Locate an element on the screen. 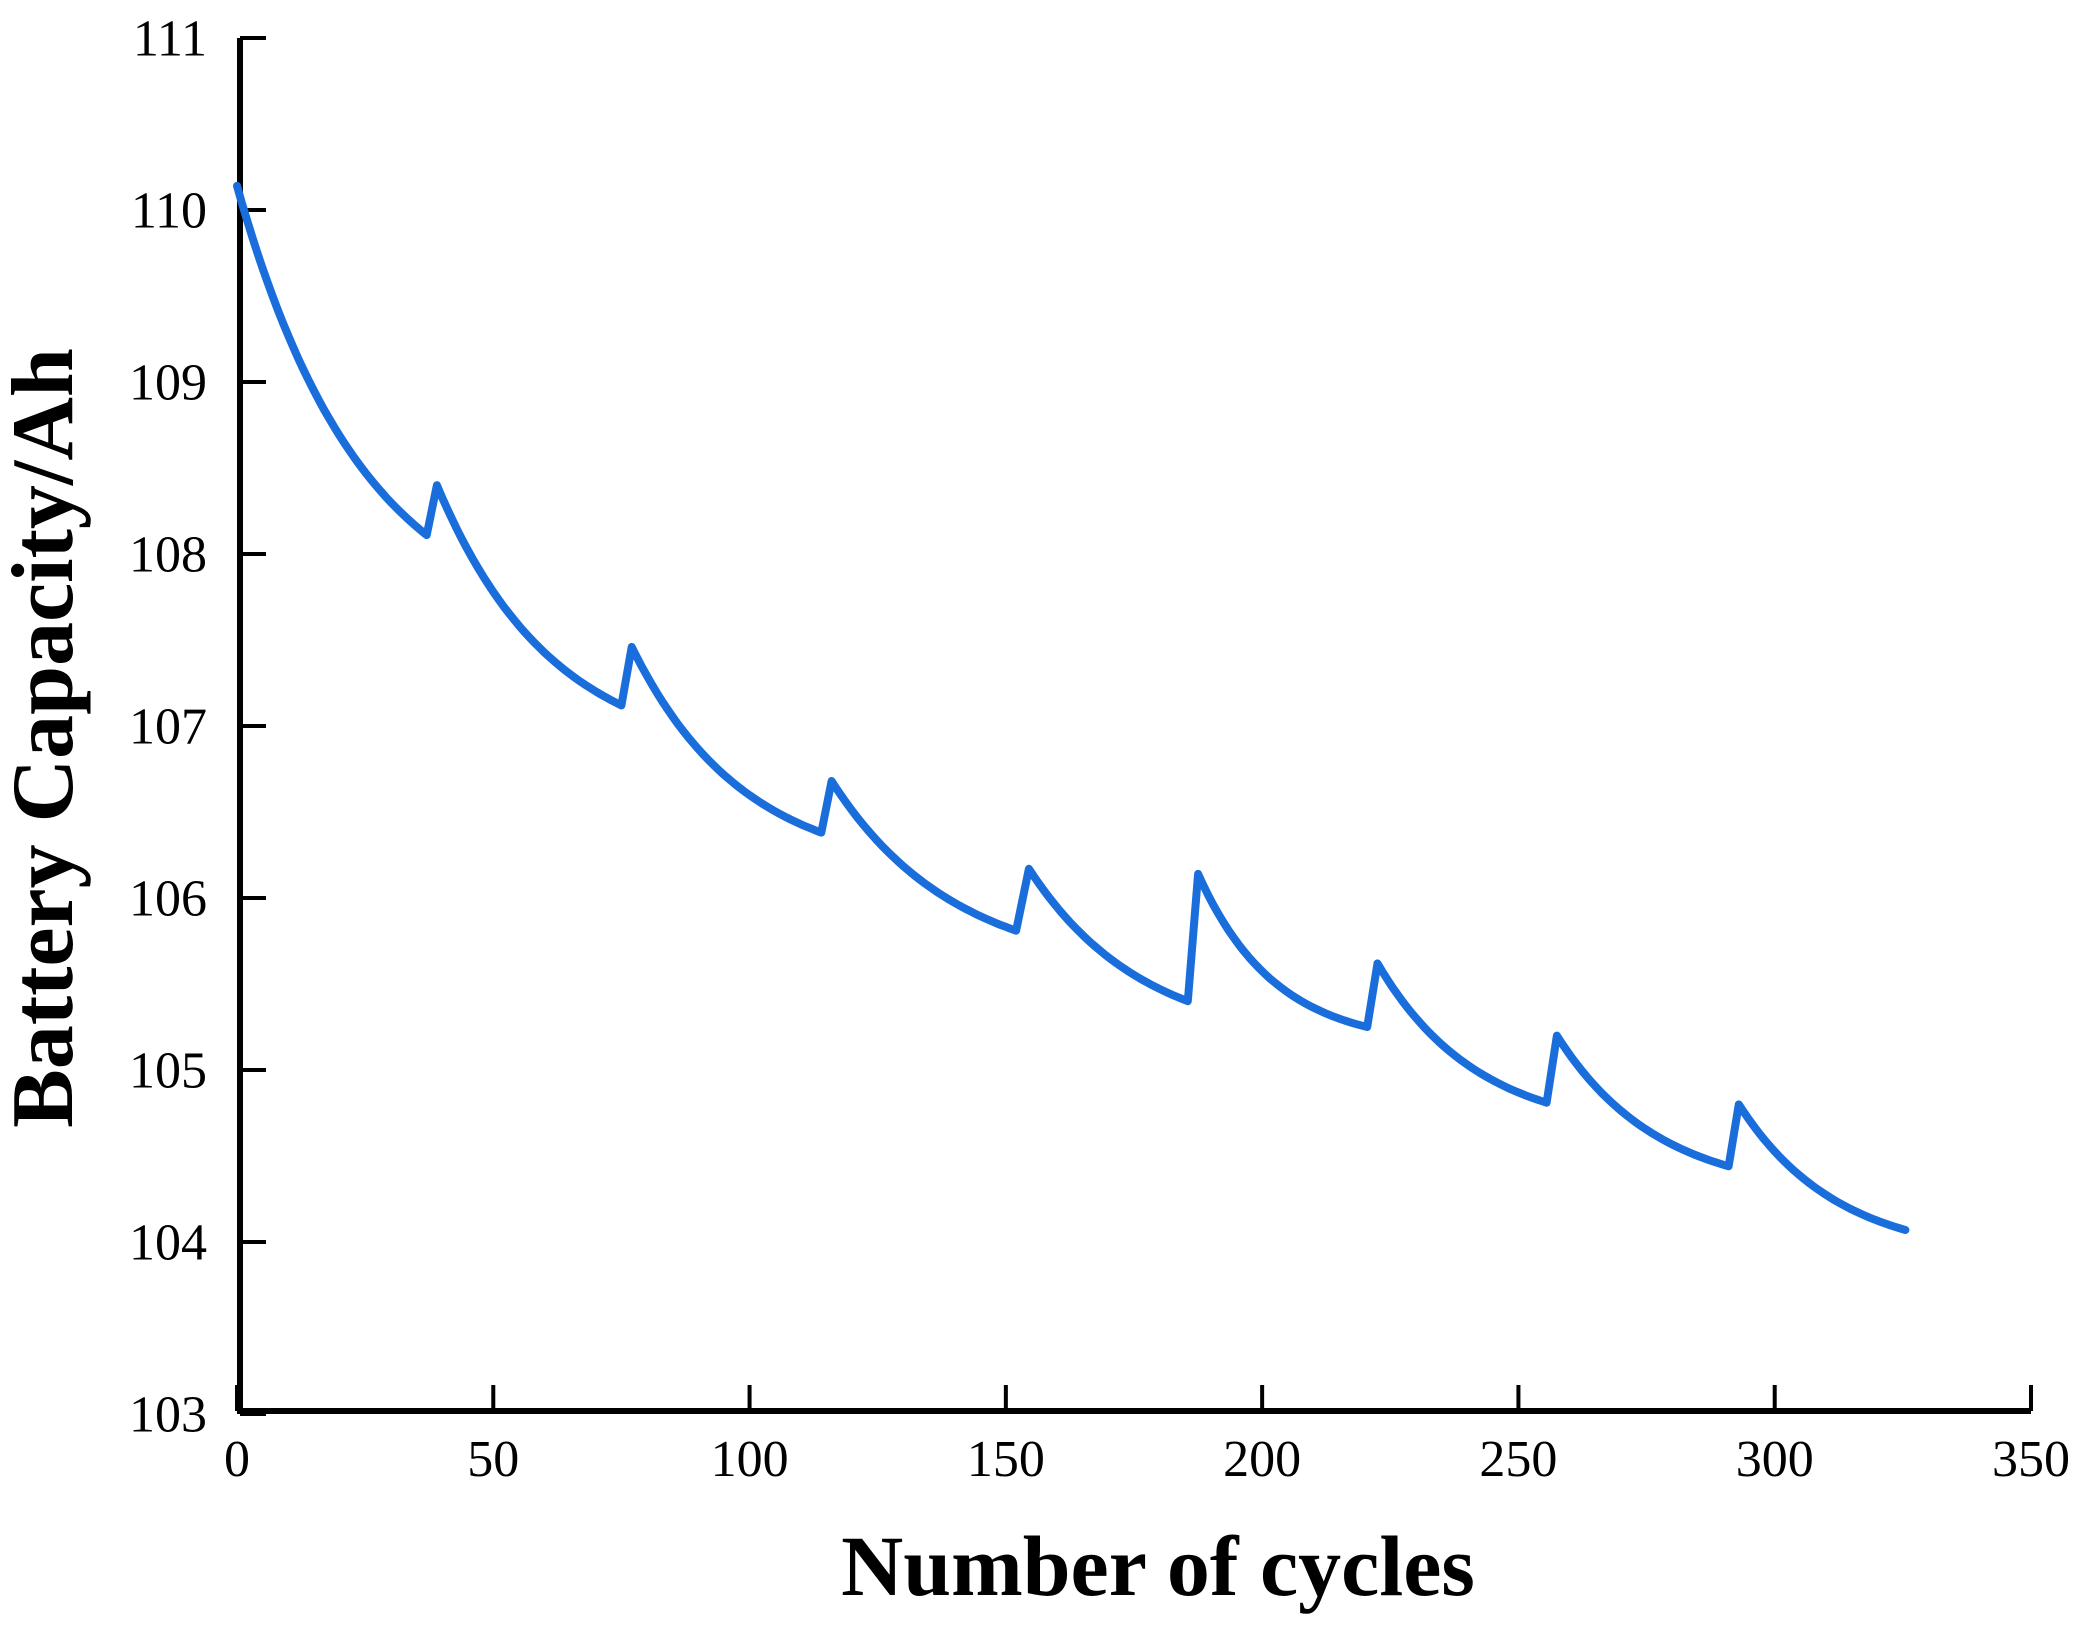  x-tick-label: 50 is located at coordinates (493, 1459).